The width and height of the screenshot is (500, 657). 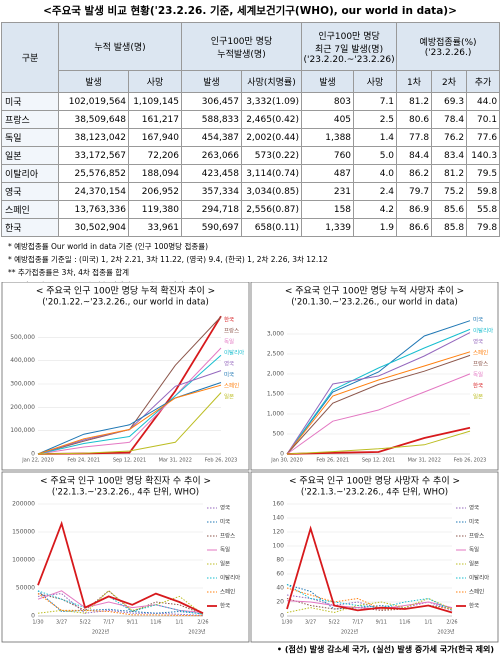 What do you see at coordinates (179, 623) in the screenshot?
I see `x-tick-label: 1/1` at bounding box center [179, 623].